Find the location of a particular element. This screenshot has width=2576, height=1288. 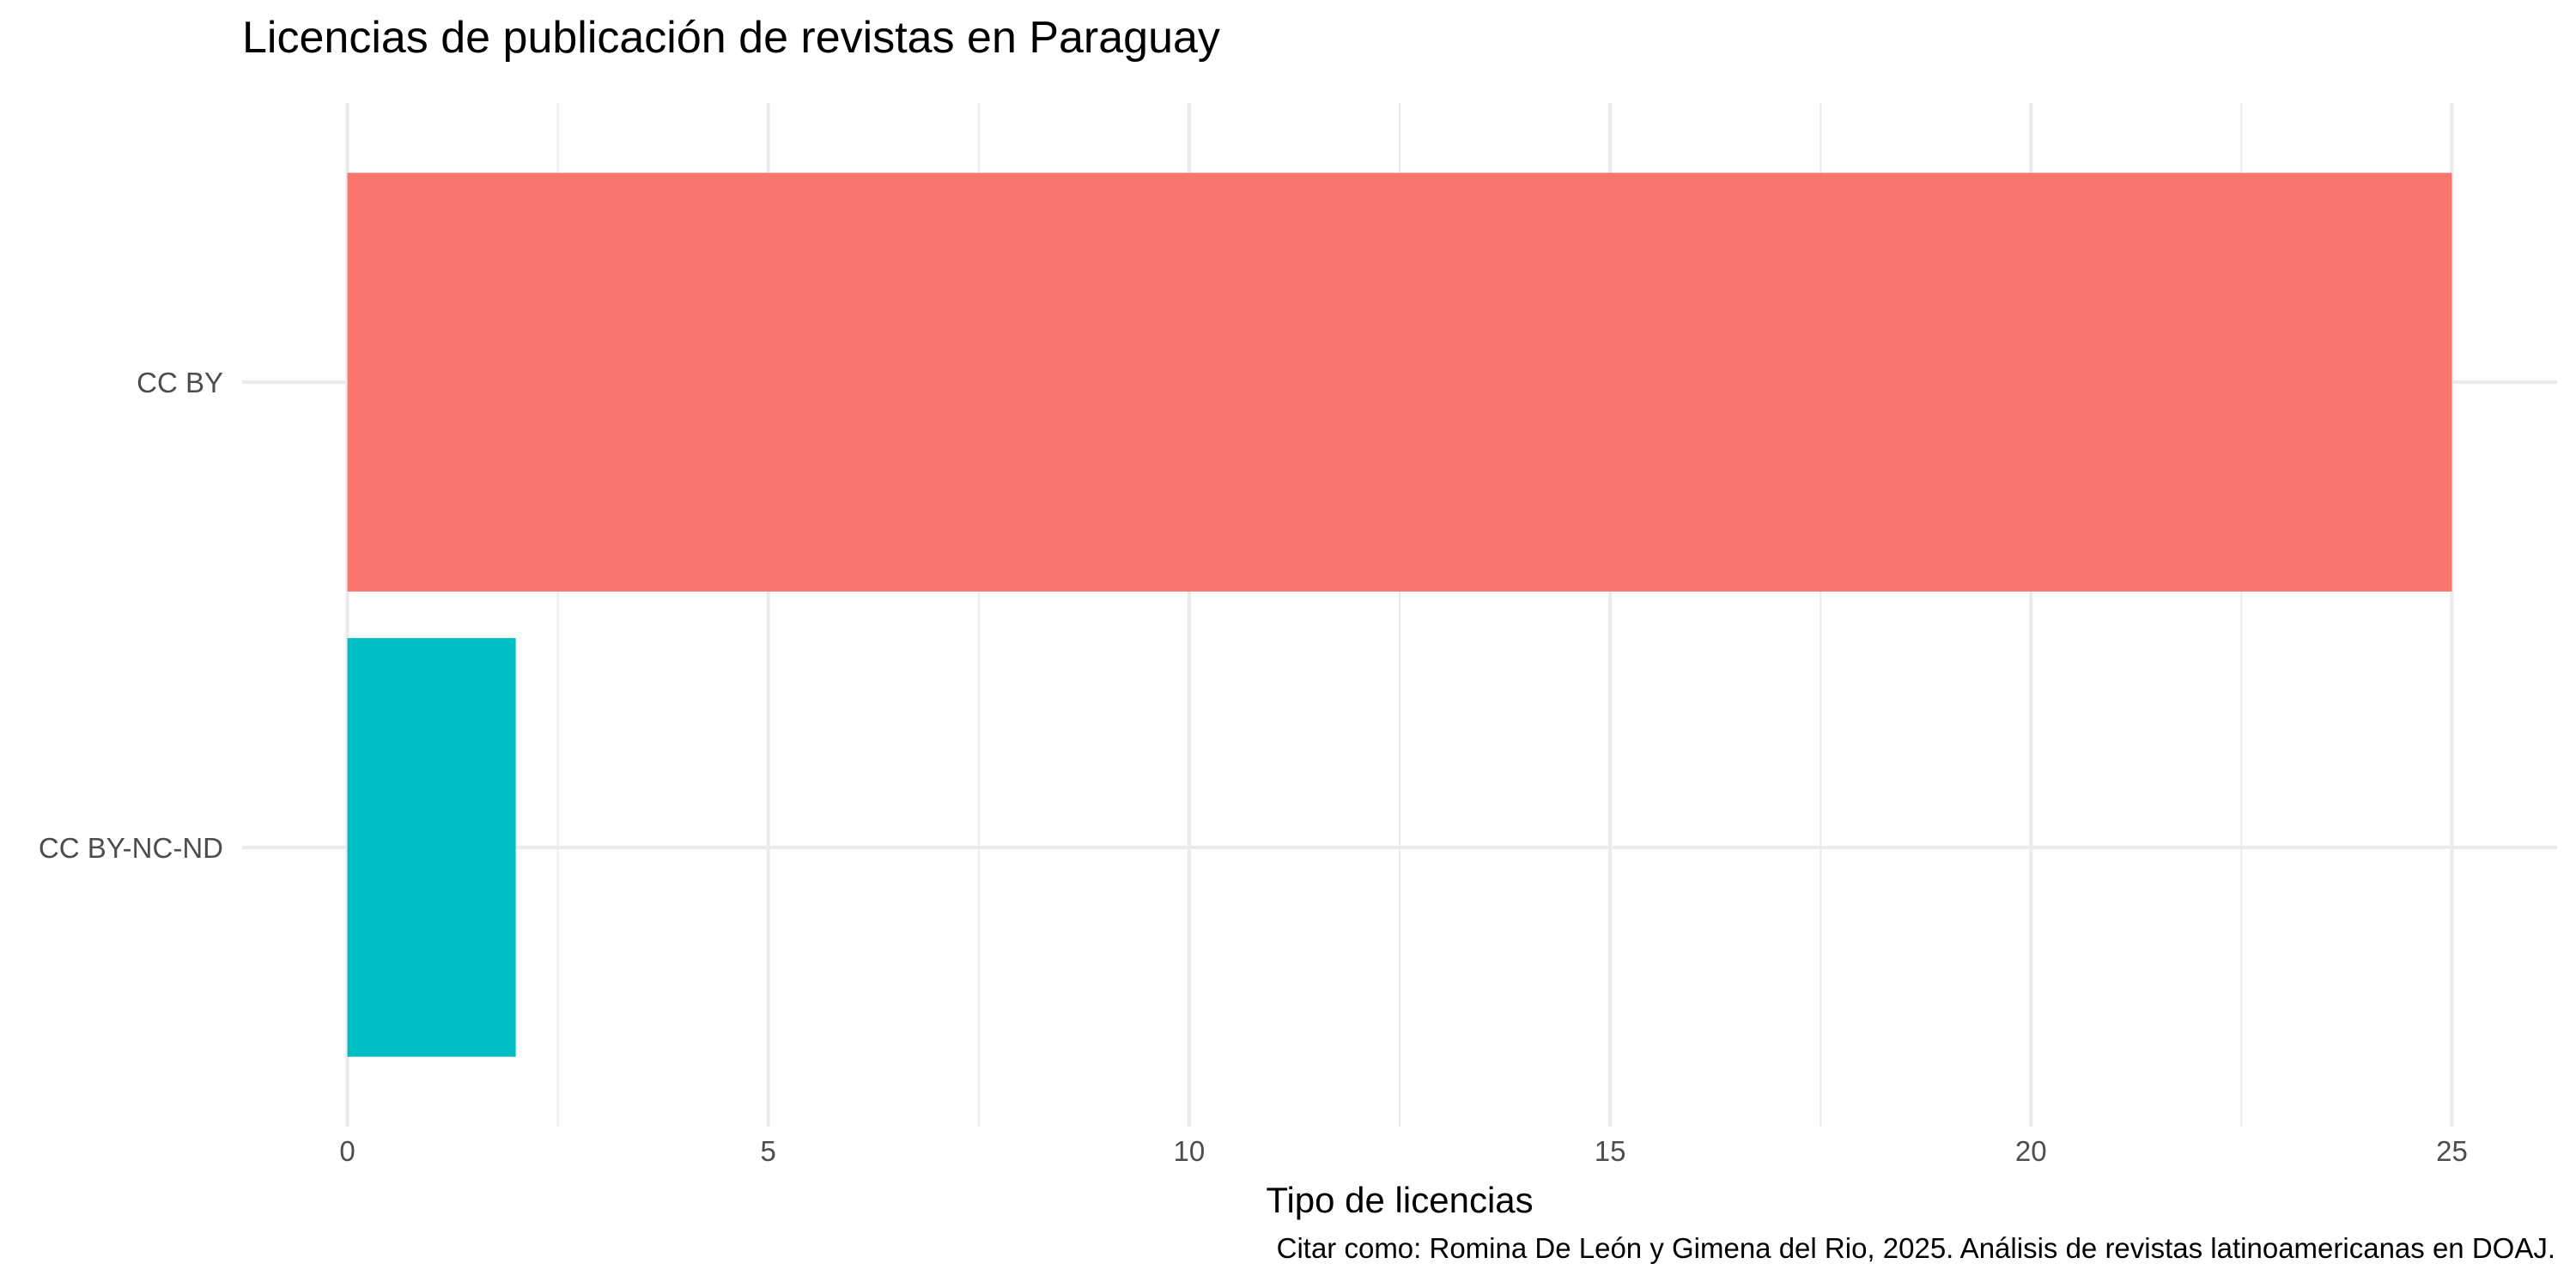

y-axis-tick-labels: CC BY CC BY-NC-ND is located at coordinates (131, 616).